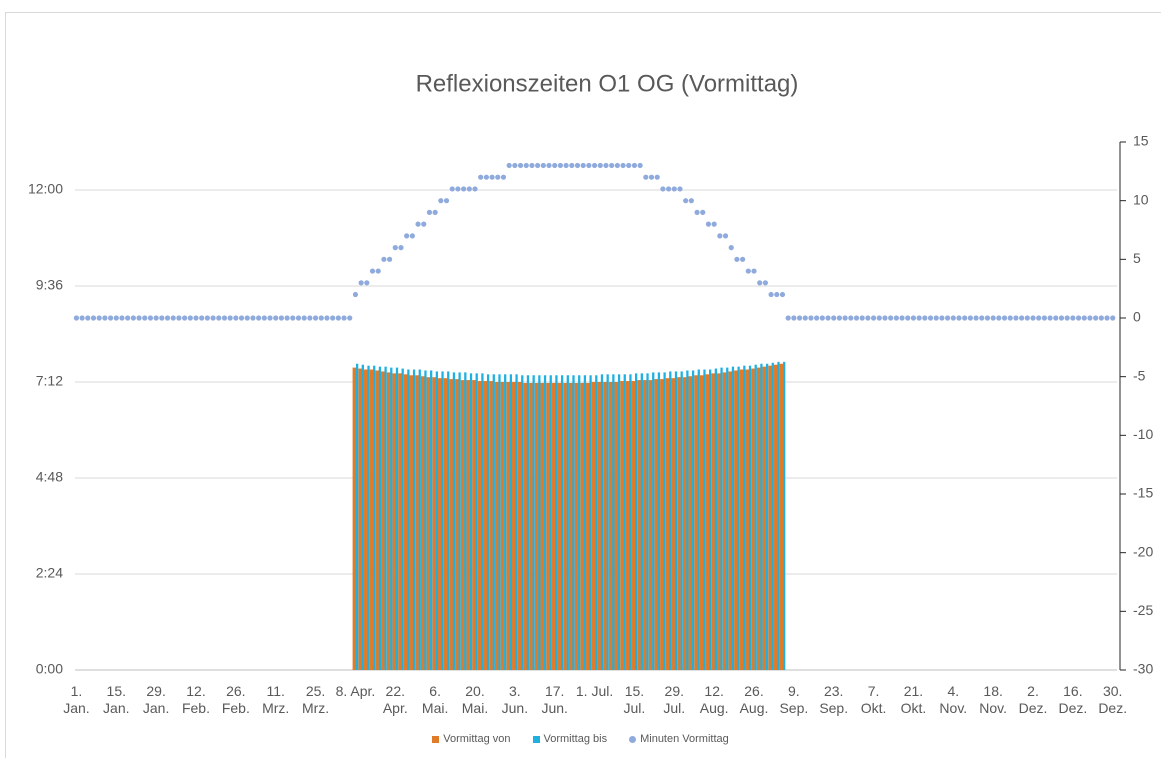  What do you see at coordinates (395, 699) in the screenshot?
I see `x-tick-label: 22. Apr.` at bounding box center [395, 699].